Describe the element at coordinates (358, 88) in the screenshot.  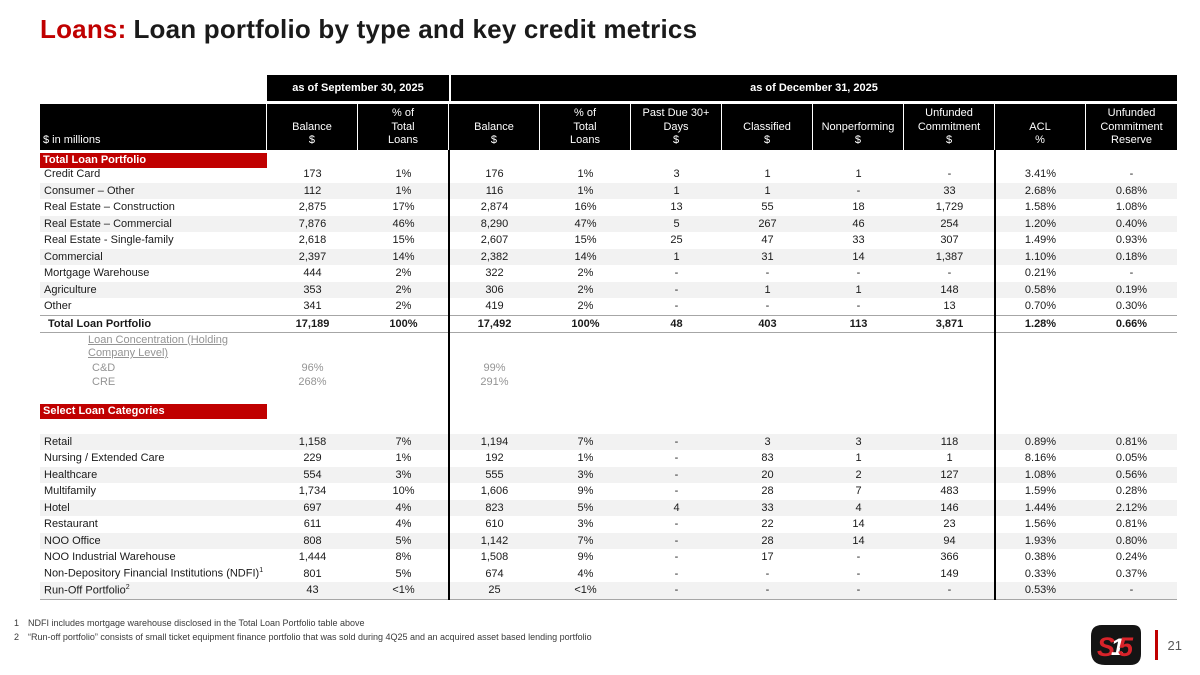
I see `group-header-sep30: as of September 30, 2025` at that location.